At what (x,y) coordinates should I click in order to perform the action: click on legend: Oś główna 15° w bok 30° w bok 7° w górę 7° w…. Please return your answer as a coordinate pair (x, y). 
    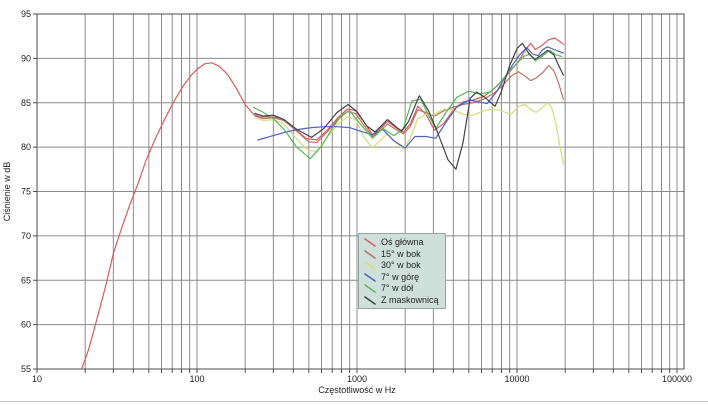
    Looking at the image, I should click on (402, 271).